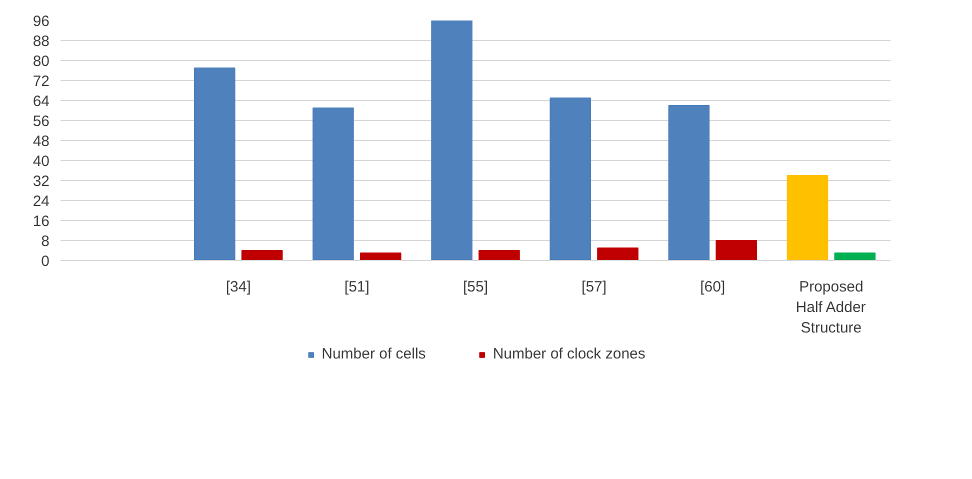 This screenshot has height=479, width=972. I want to click on legend-label: Number of clock zones, so click(569, 354).